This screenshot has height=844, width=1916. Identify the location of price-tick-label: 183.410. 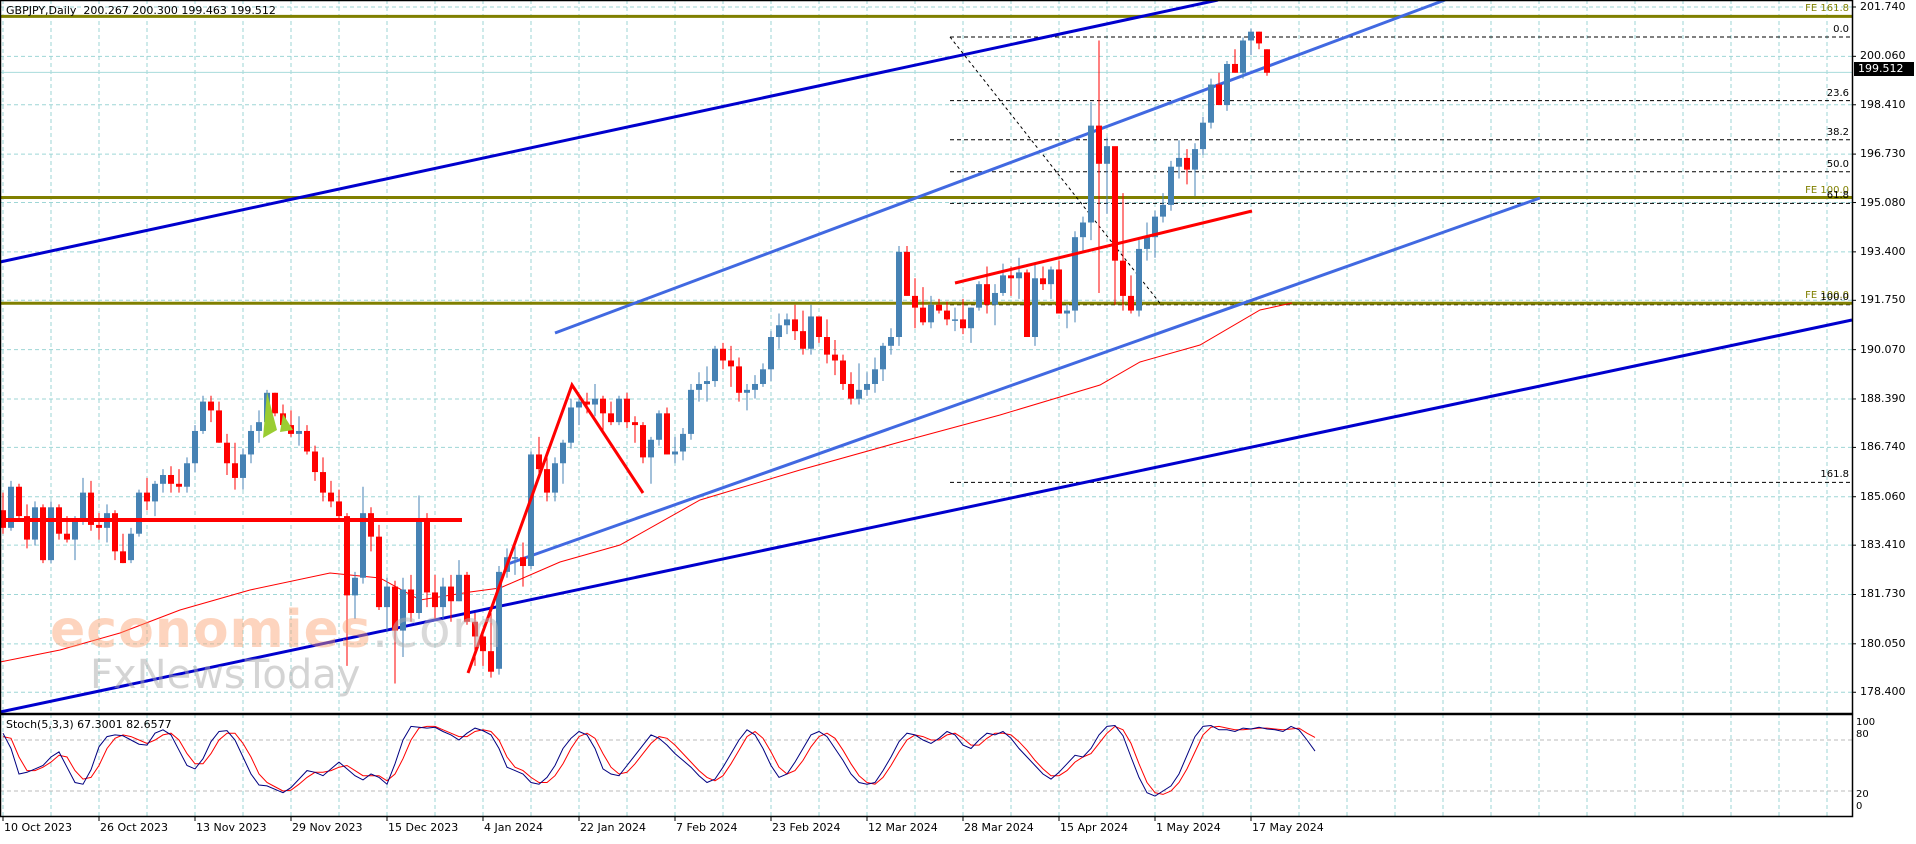
(1883, 545).